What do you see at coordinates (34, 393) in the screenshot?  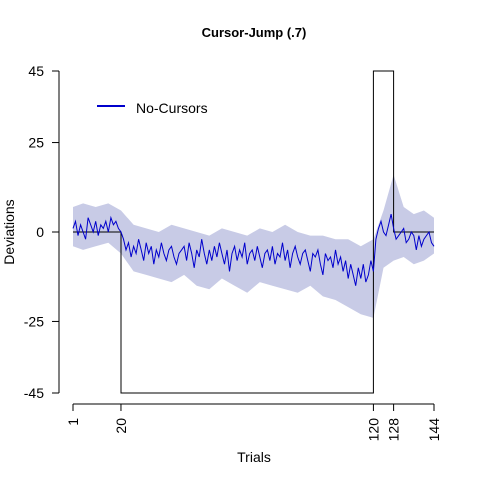 I see `y-tick-label: -45` at bounding box center [34, 393].